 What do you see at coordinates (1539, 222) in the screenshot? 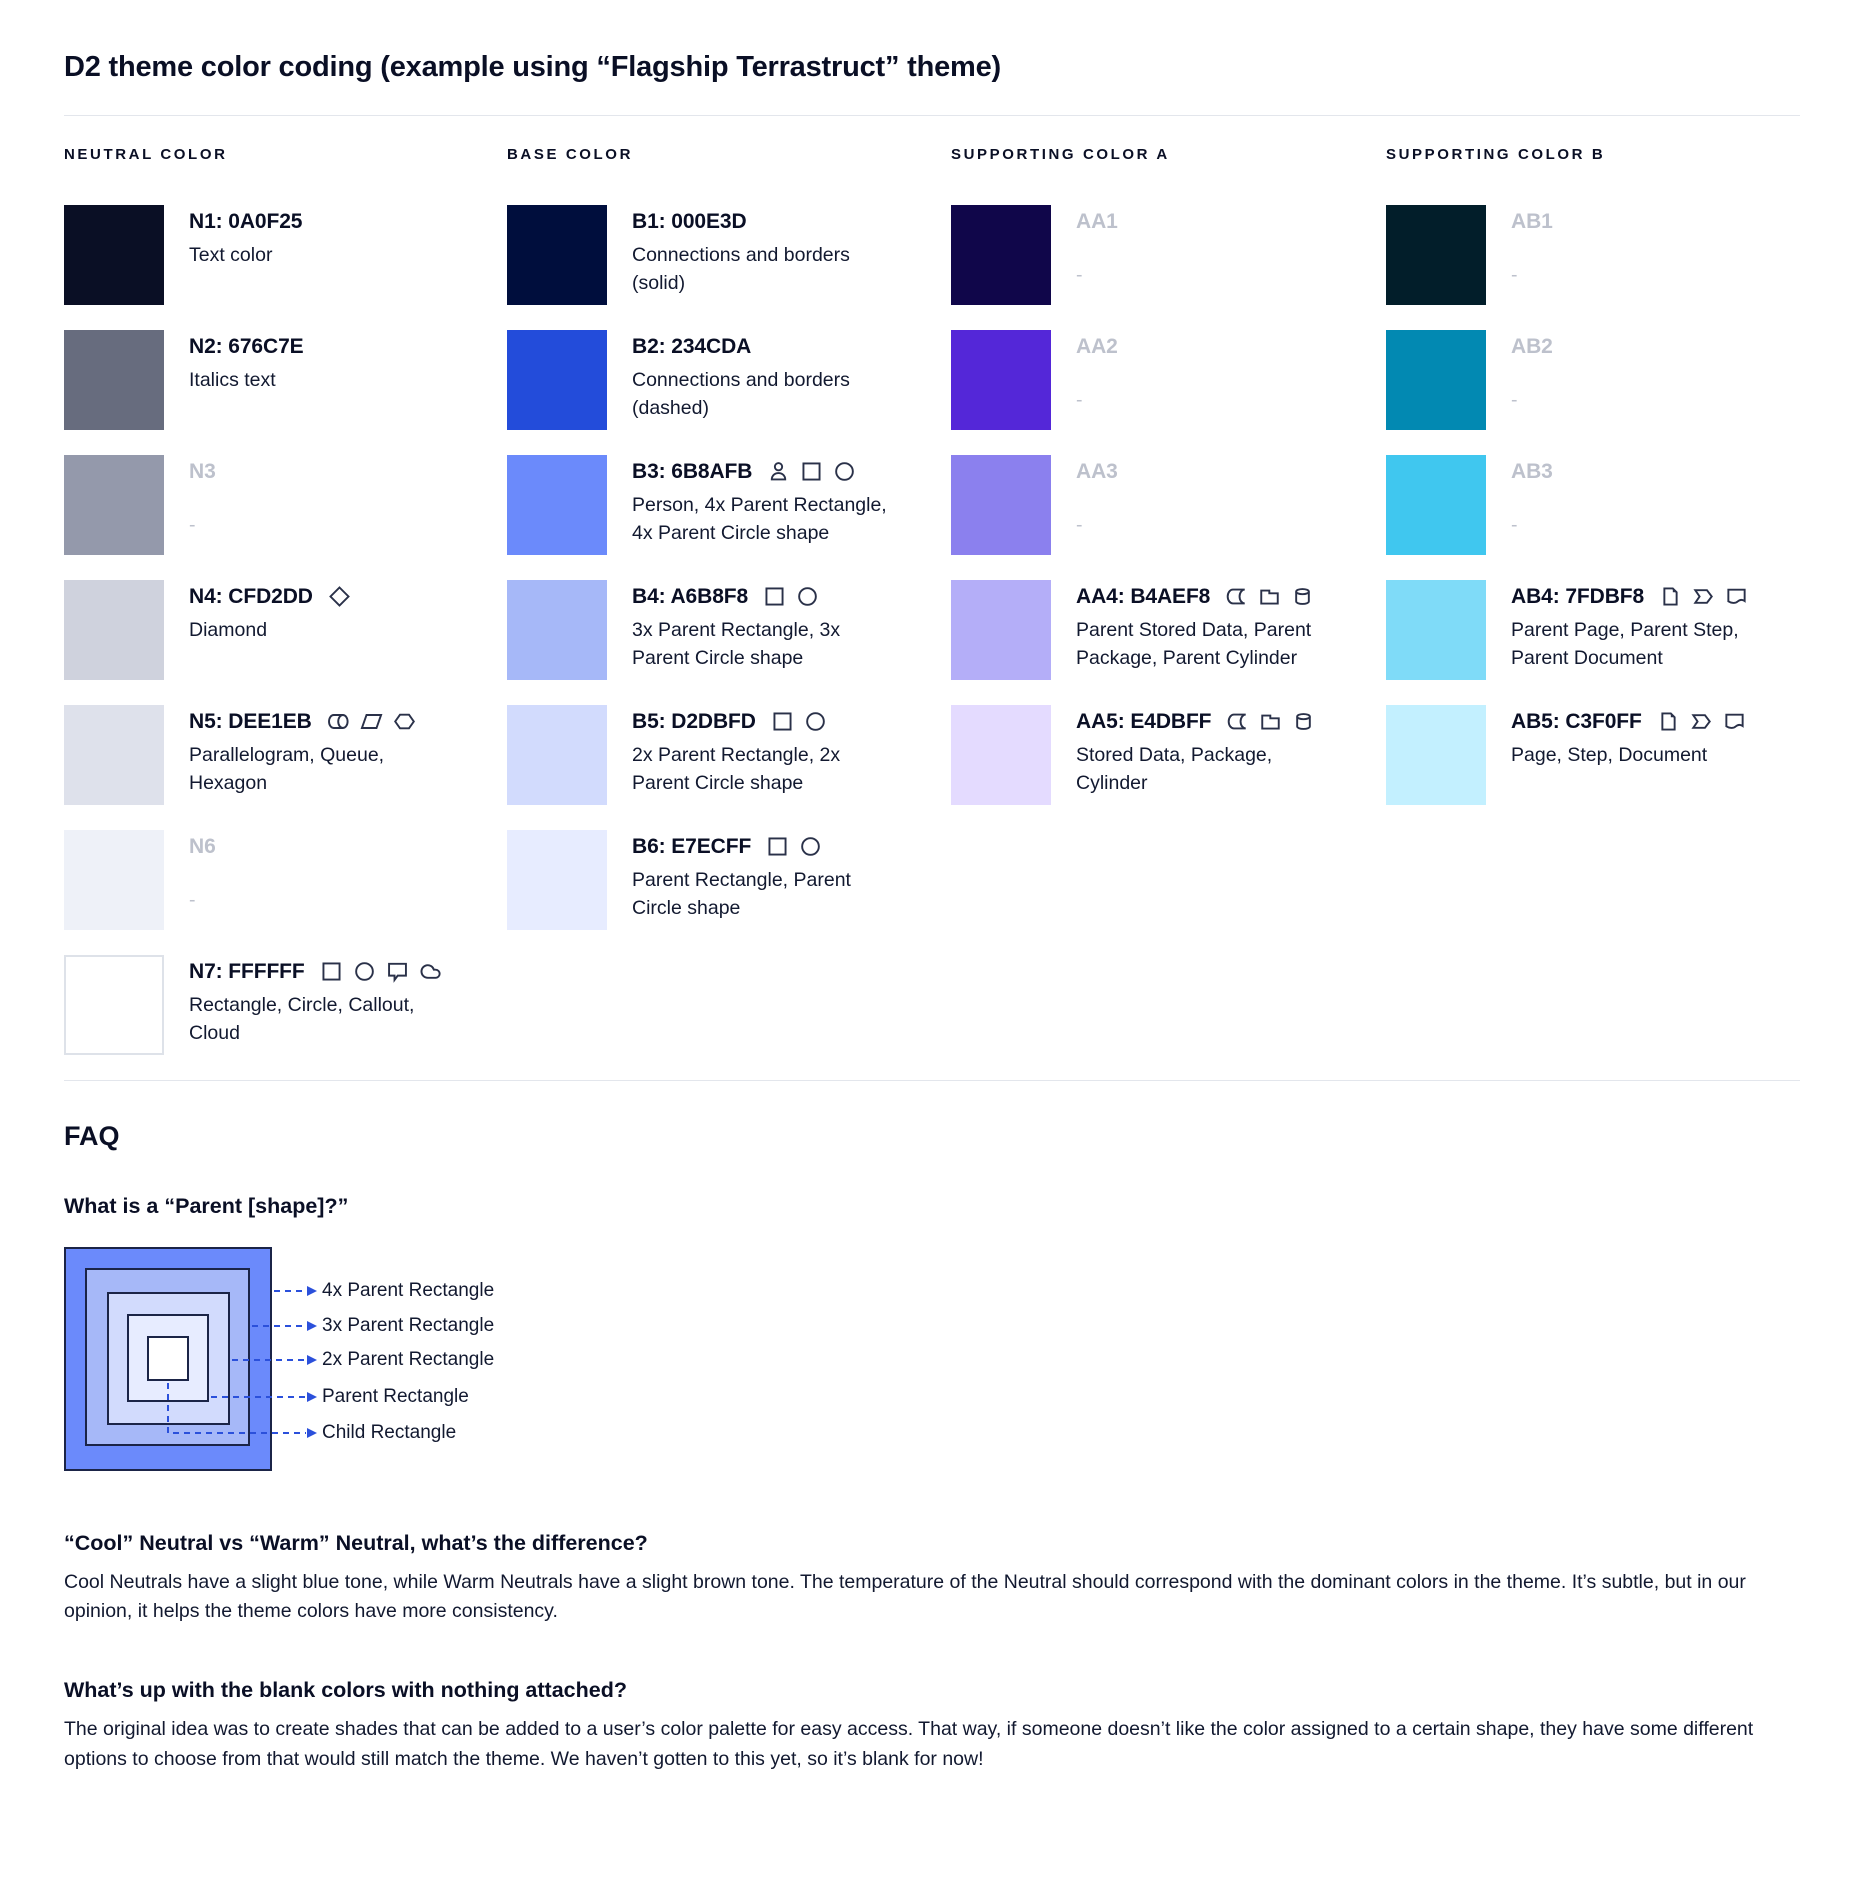
I see `color-label-line: AB1` at bounding box center [1539, 222].